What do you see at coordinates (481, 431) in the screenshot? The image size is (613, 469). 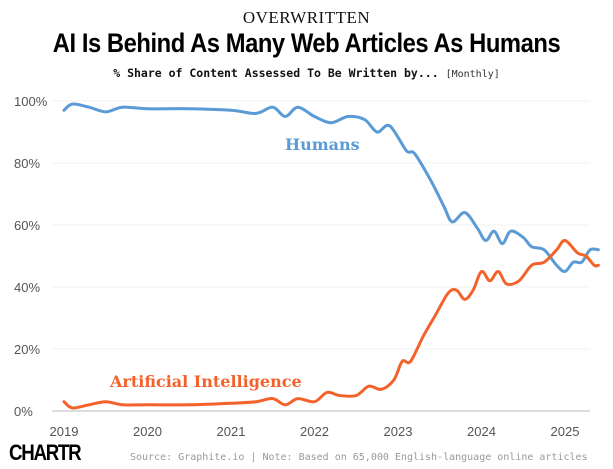 I see `x-tick-label: 2024` at bounding box center [481, 431].